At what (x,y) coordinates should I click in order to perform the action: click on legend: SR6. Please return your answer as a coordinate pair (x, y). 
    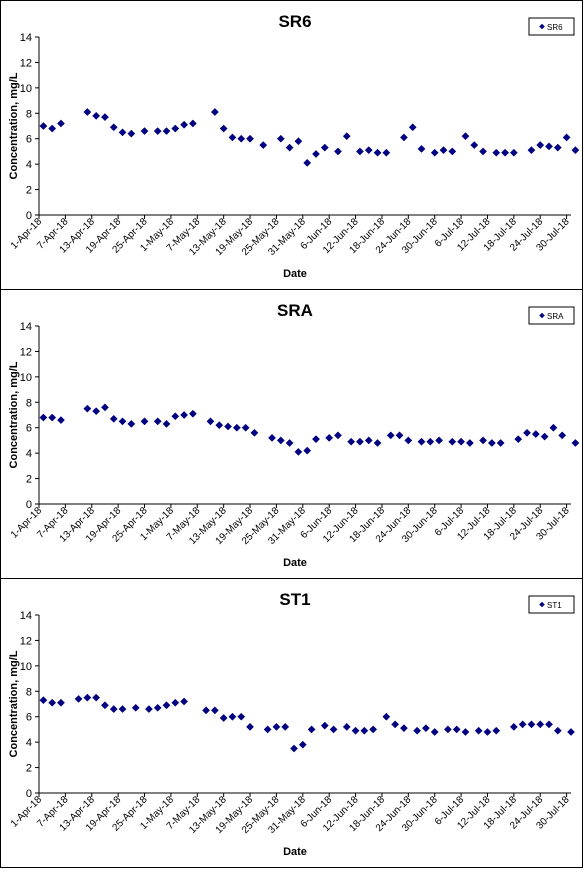
    Looking at the image, I should click on (551, 26).